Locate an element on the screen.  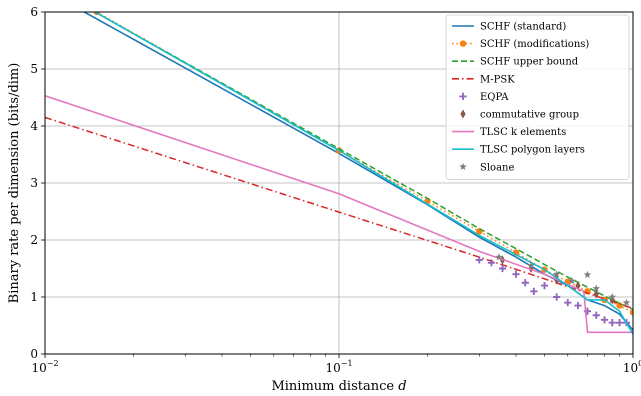
legend-item: TLSC k elements is located at coordinates (509, 132).